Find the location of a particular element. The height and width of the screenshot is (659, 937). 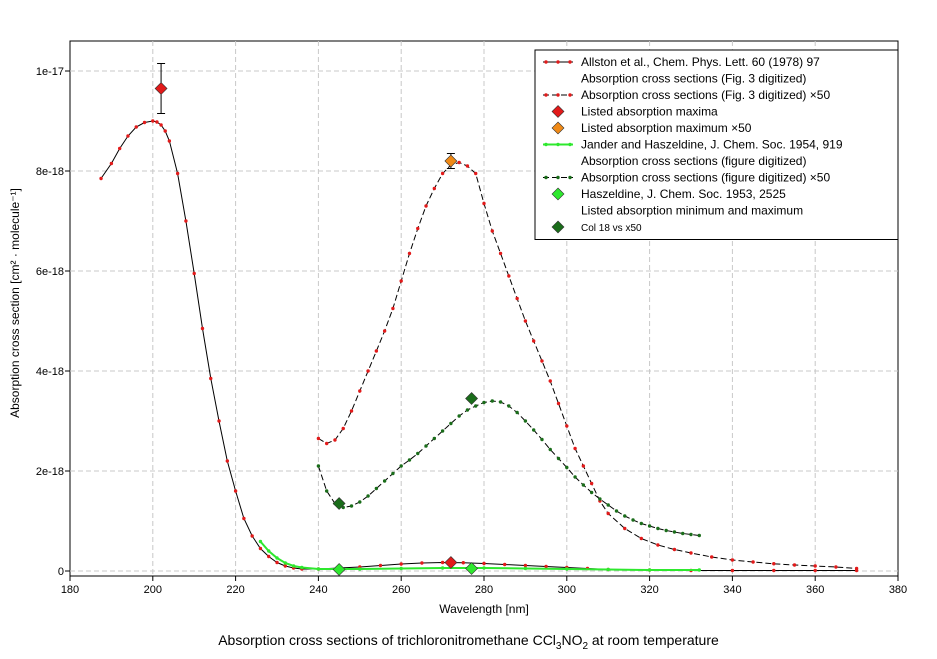

x-axis-label: Wavelength [nm] is located at coordinates (484, 609).